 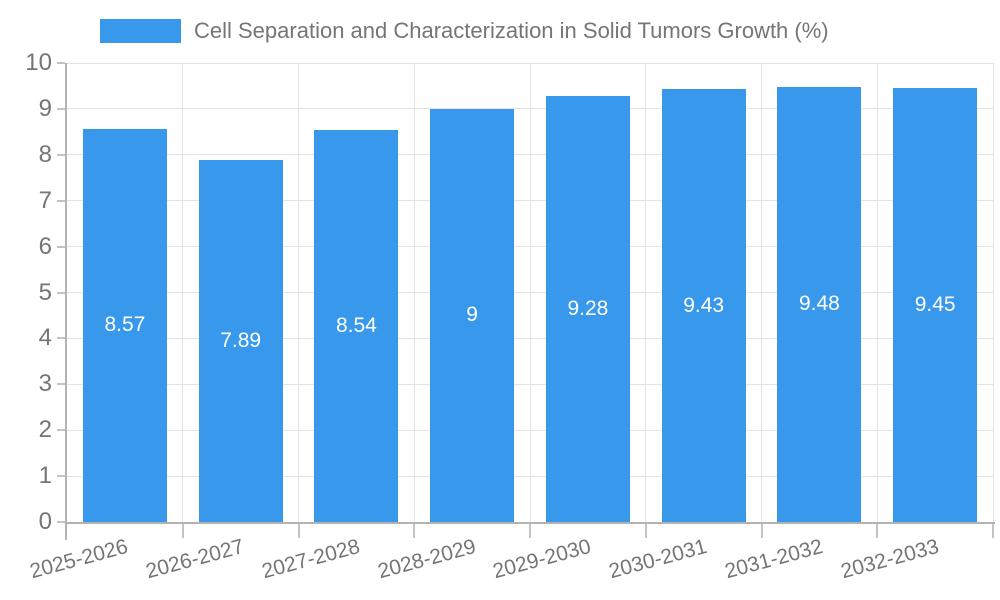 I want to click on x-tick-label: 2026-2027, so click(x=195, y=559).